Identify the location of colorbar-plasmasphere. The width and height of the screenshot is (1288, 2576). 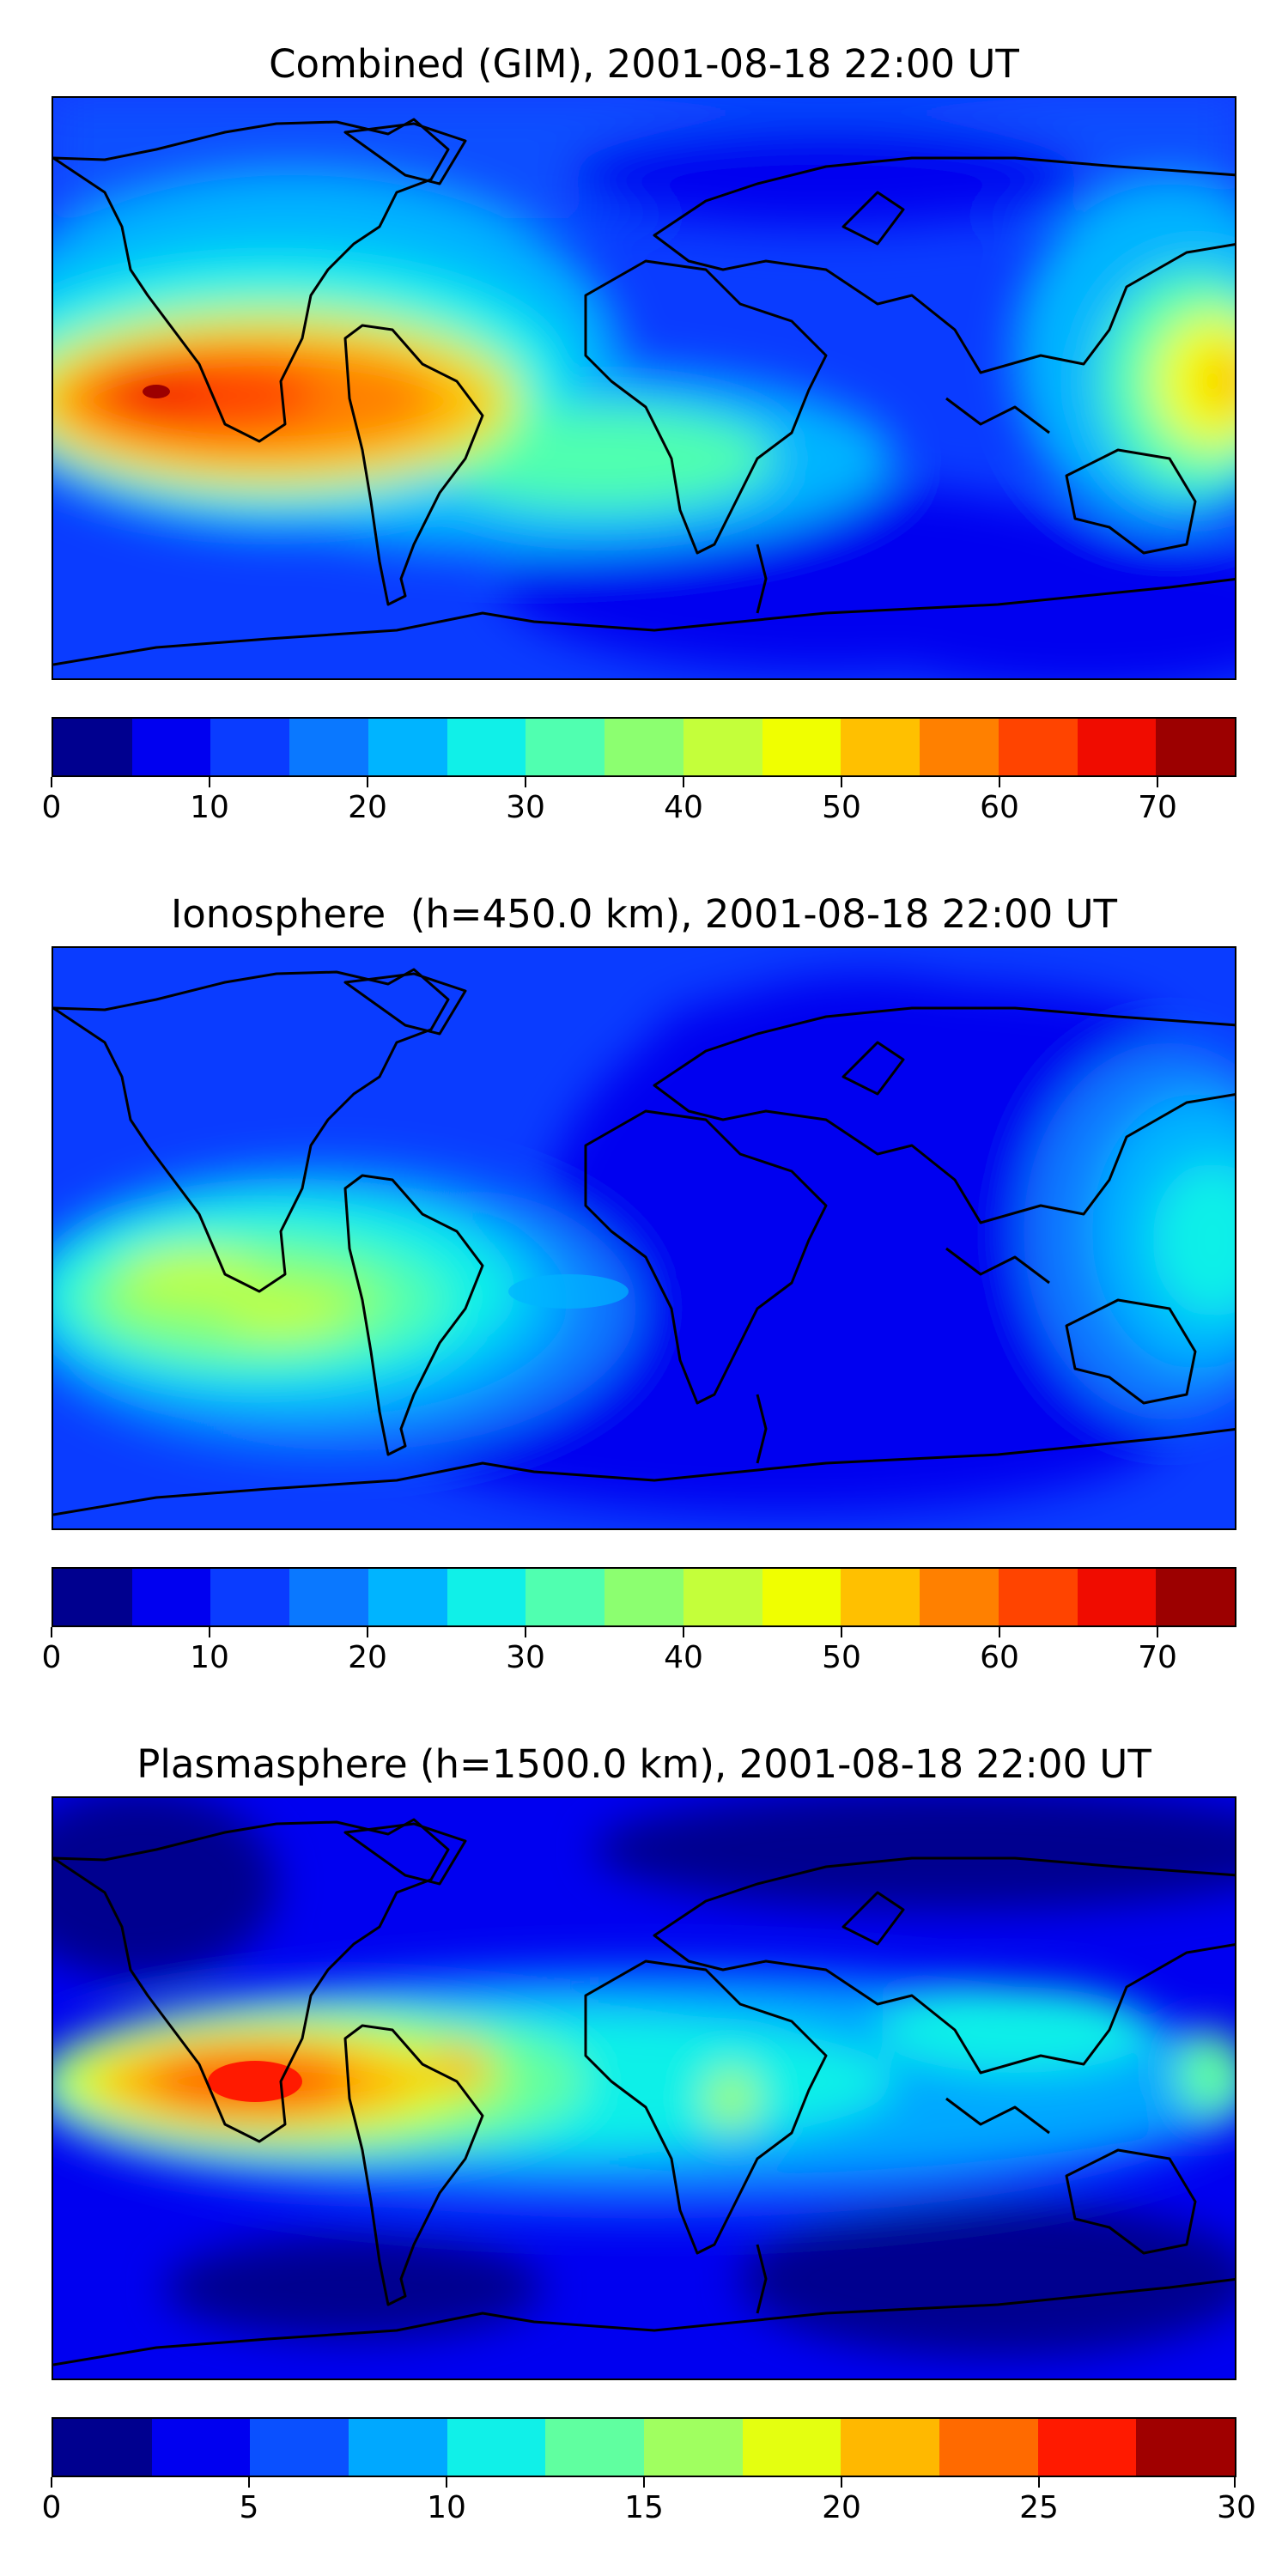
(644, 2447).